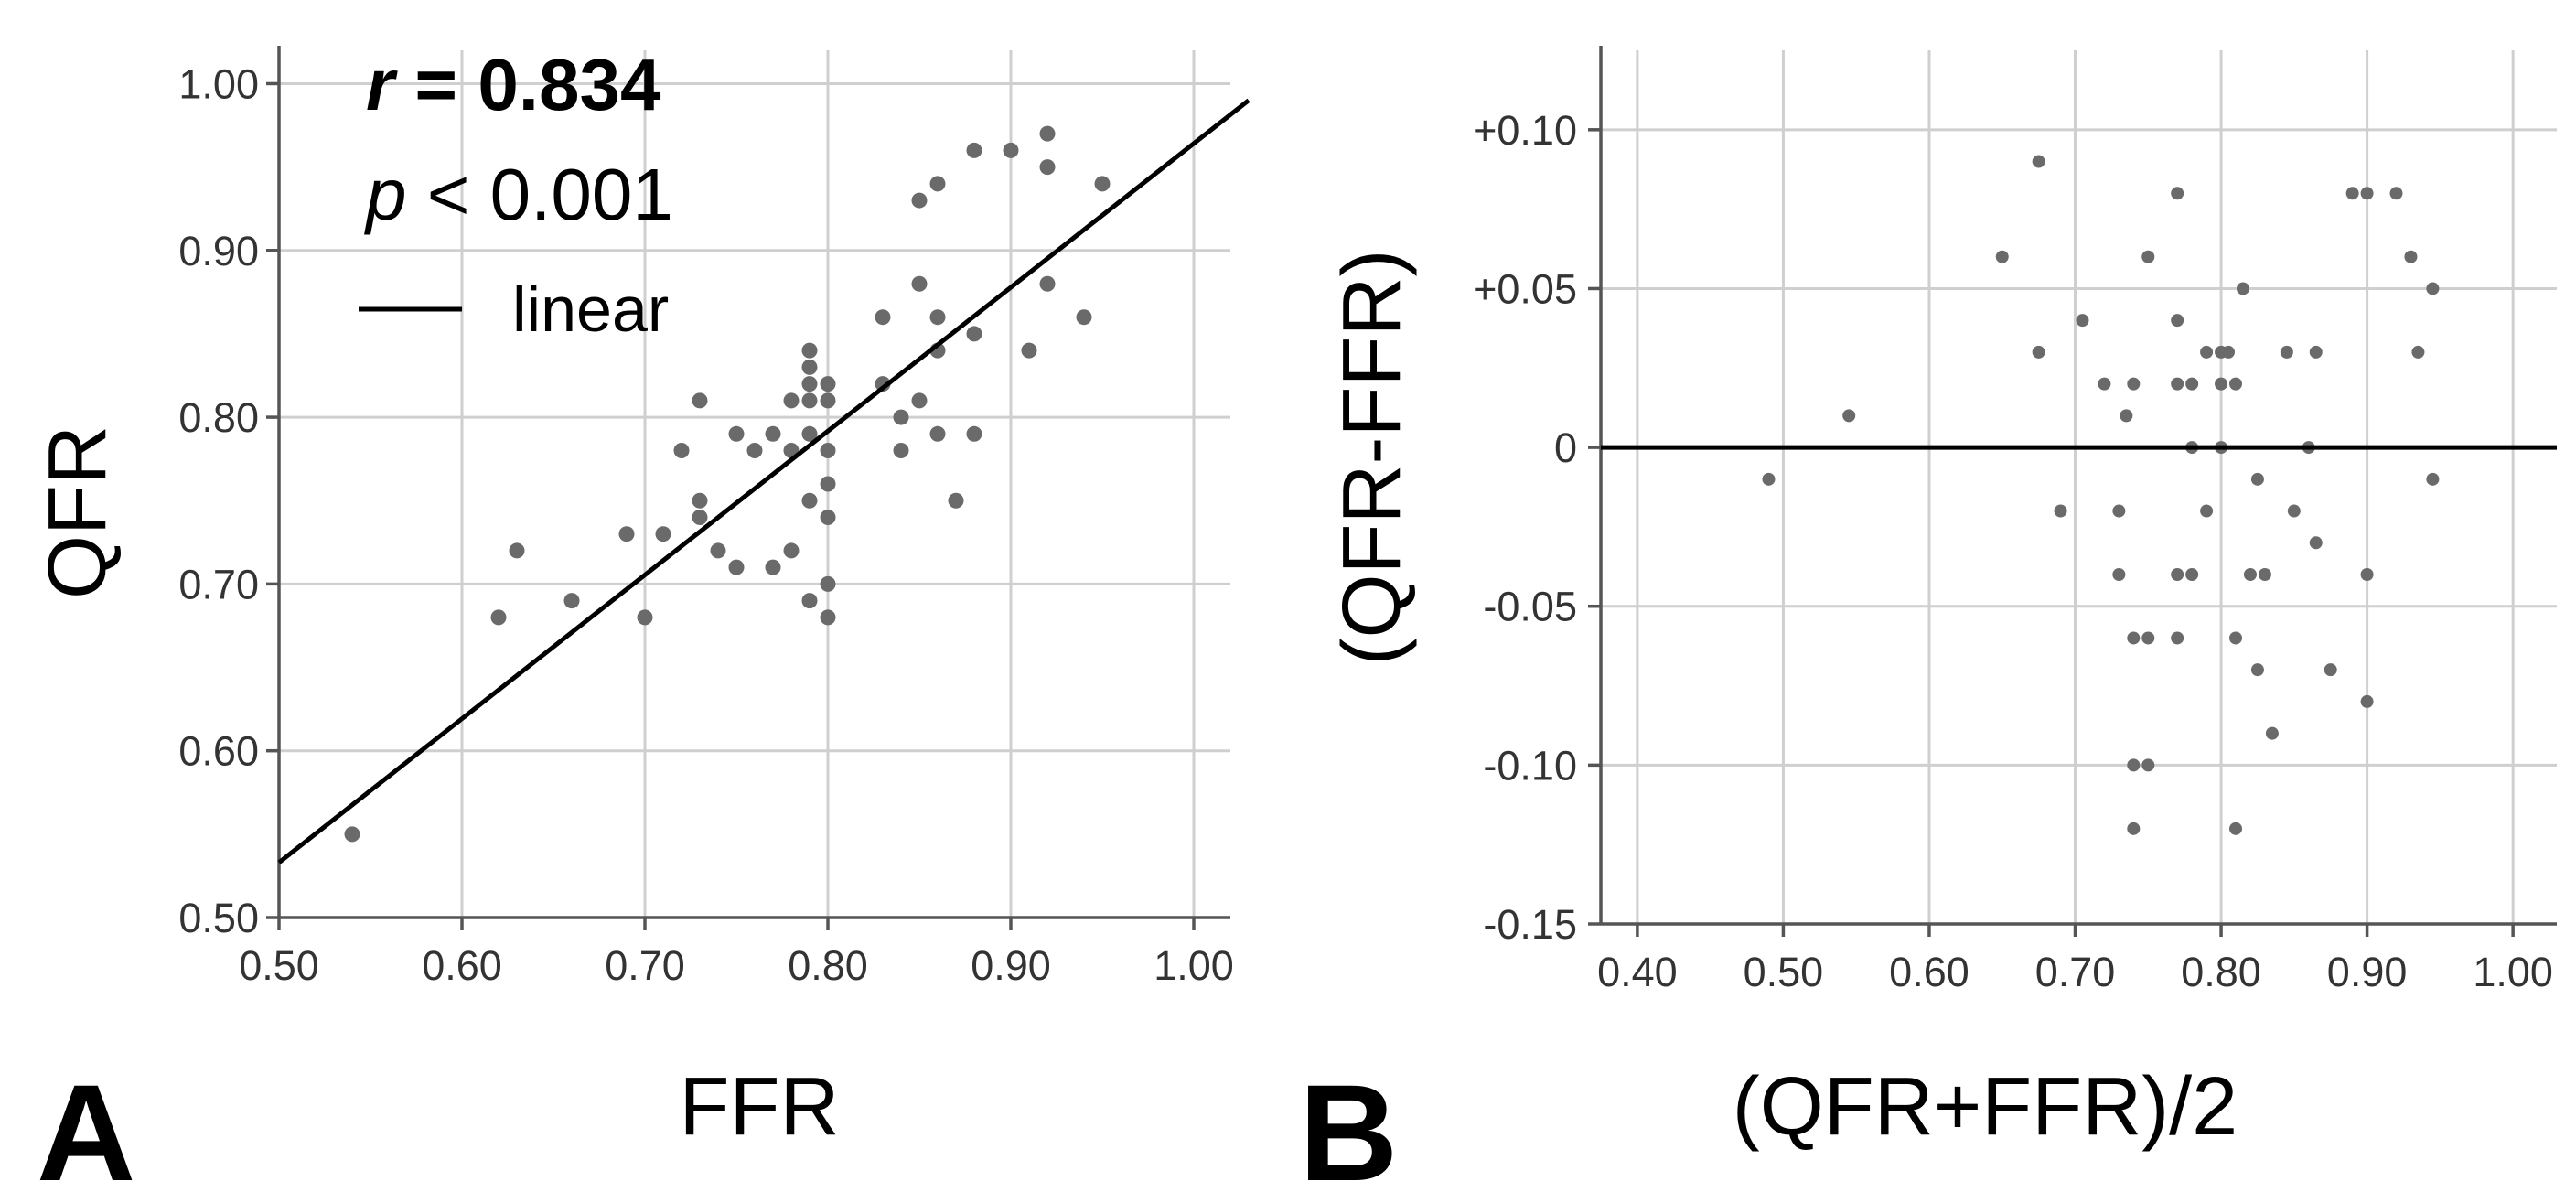  Describe the element at coordinates (1525, 130) in the screenshot. I see `panel-b-y-tick-label: +0.10` at that location.